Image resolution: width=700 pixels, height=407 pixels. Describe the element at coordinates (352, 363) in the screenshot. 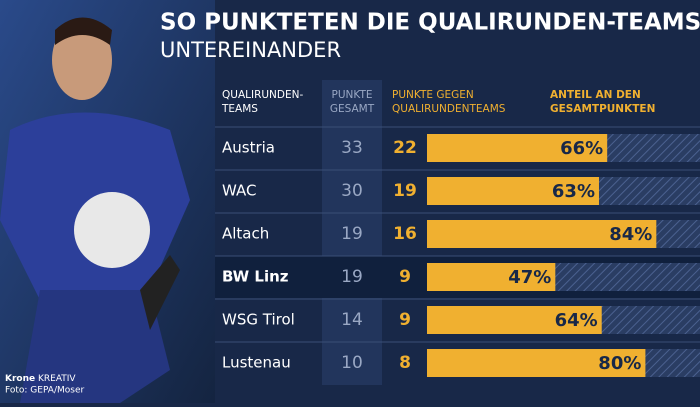

I see `total: 10` at that location.